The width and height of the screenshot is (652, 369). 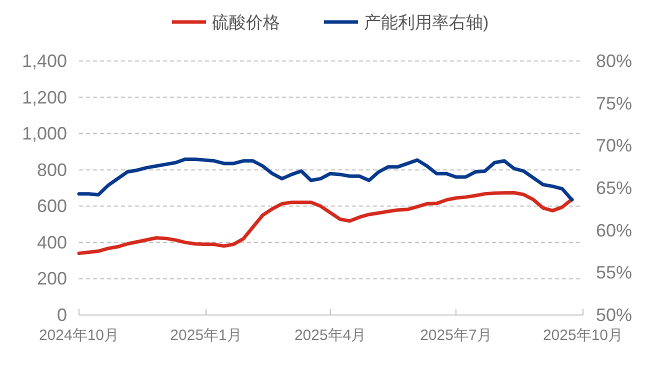 What do you see at coordinates (44, 97) in the screenshot?
I see `y-tick-label: 1,200` at bounding box center [44, 97].